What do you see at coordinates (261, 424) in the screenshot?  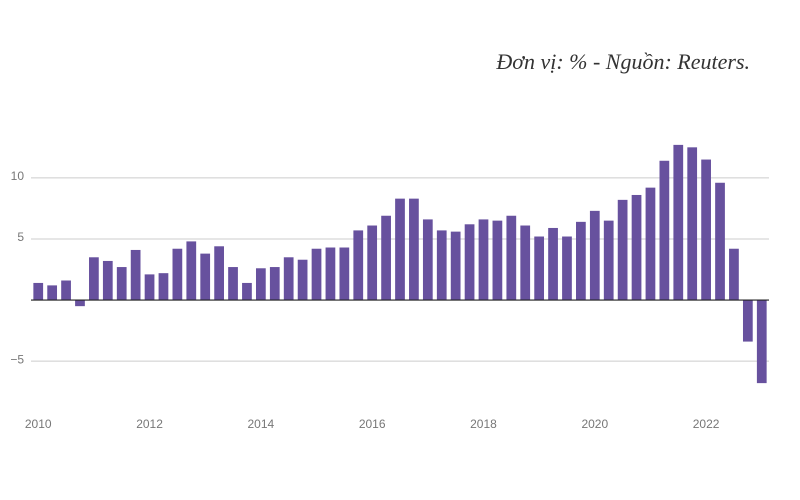 I see `x-tick-label: 2014` at bounding box center [261, 424].